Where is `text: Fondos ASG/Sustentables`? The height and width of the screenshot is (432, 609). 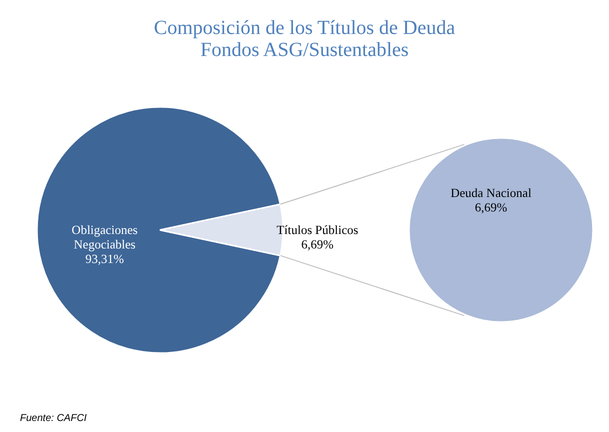
text: Fondos ASG/Sustentables is located at coordinates (304, 50).